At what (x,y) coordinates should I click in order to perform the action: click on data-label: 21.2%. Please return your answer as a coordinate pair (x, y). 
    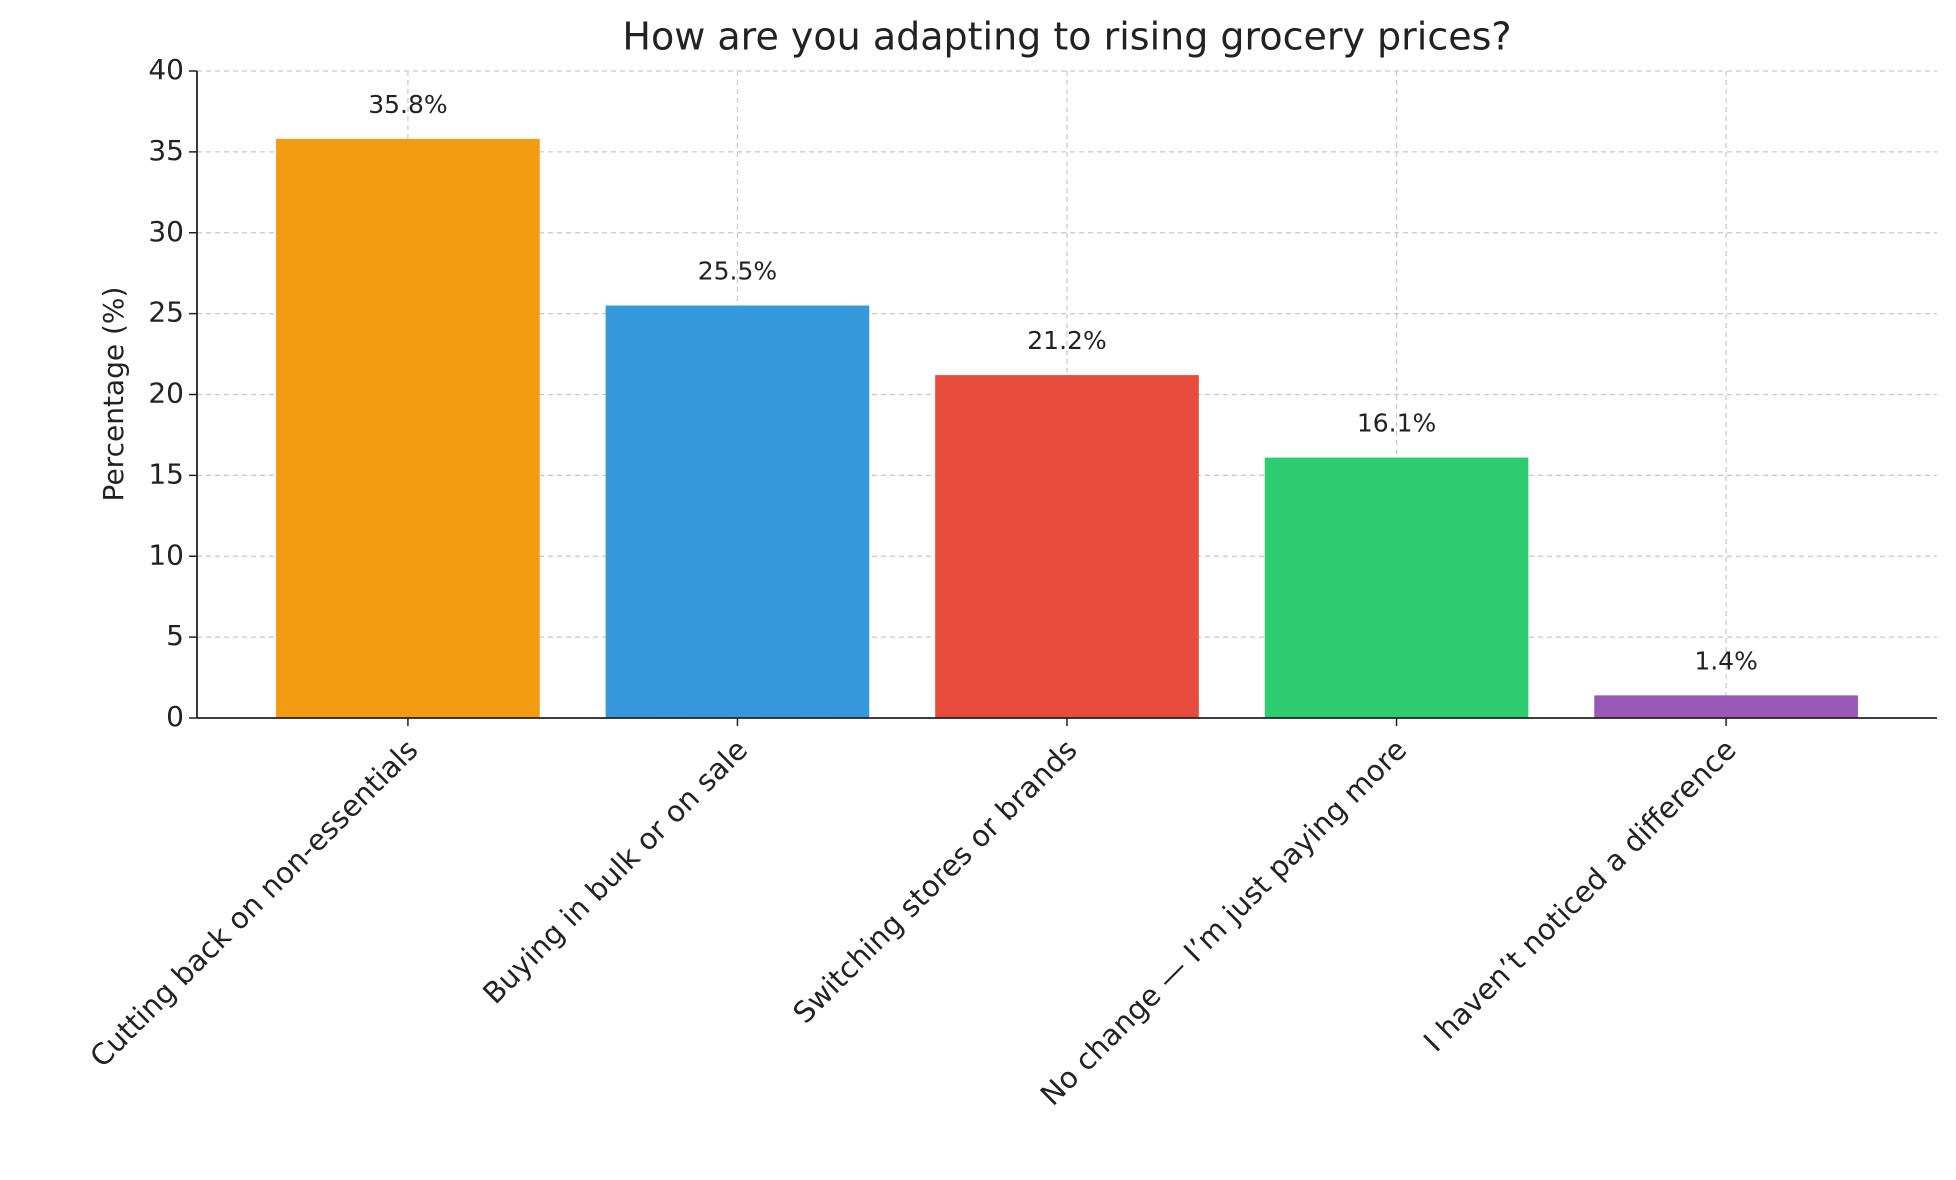
    Looking at the image, I should click on (1066, 340).